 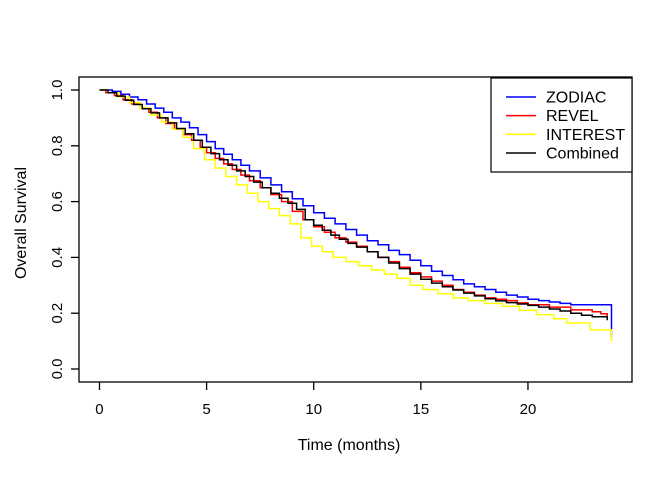 What do you see at coordinates (349, 445) in the screenshot?
I see `x-axis-title: Time (months)` at bounding box center [349, 445].